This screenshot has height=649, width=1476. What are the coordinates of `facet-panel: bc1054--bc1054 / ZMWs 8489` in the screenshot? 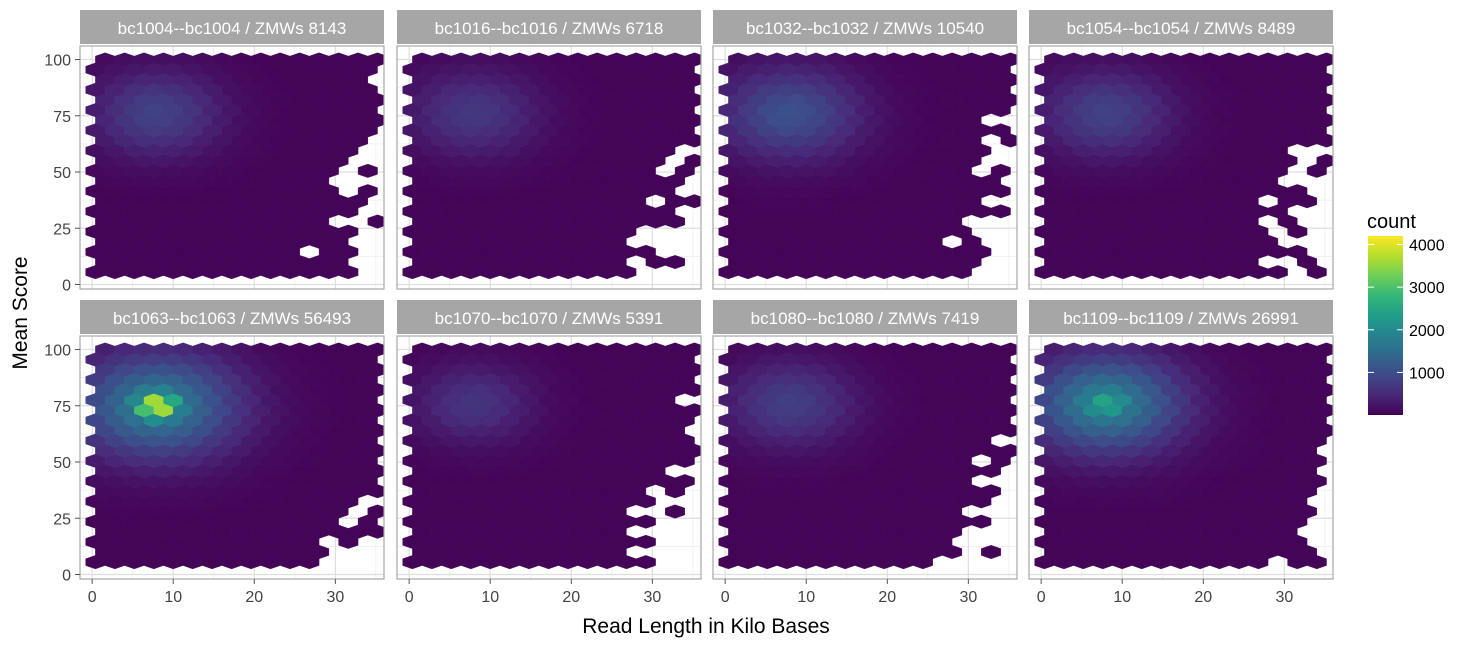 It's located at (1181, 150).